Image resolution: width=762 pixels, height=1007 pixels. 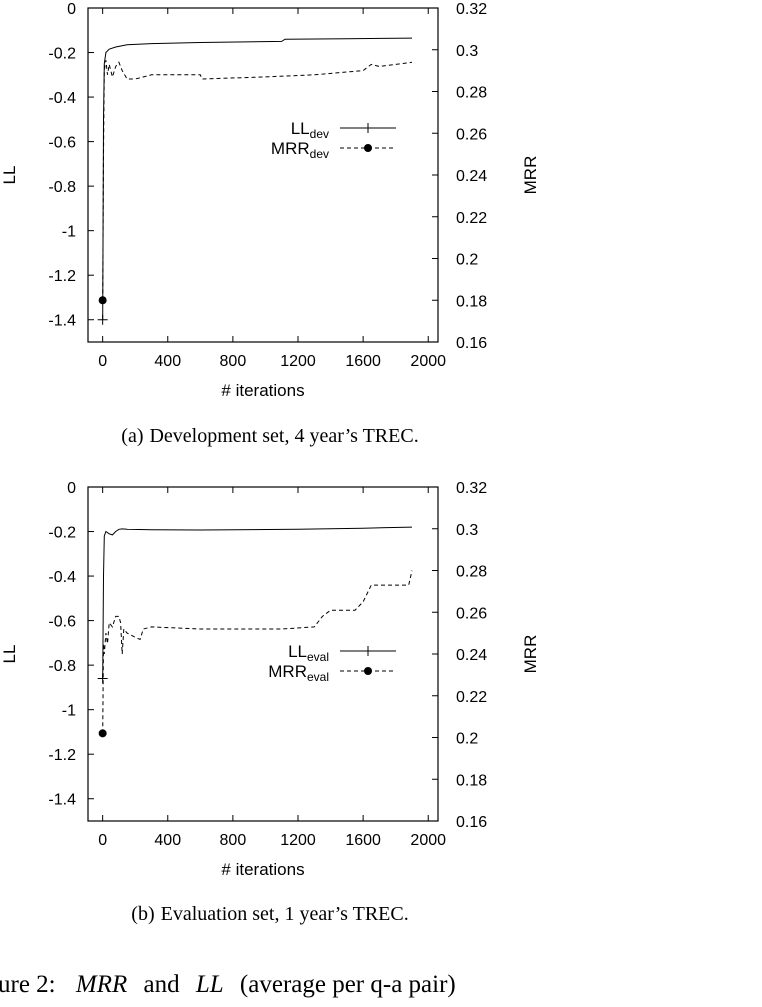 What do you see at coordinates (269, 436) in the screenshot?
I see `caption-a: (a) Development set, 4 year’s TREC.` at bounding box center [269, 436].